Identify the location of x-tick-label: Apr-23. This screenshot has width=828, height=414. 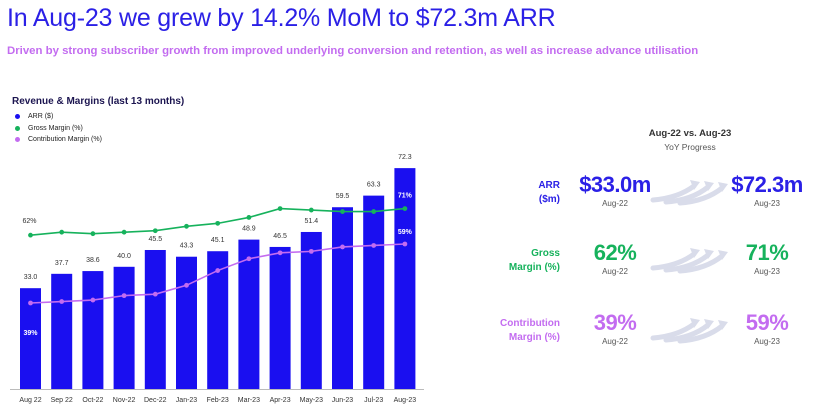
(280, 400).